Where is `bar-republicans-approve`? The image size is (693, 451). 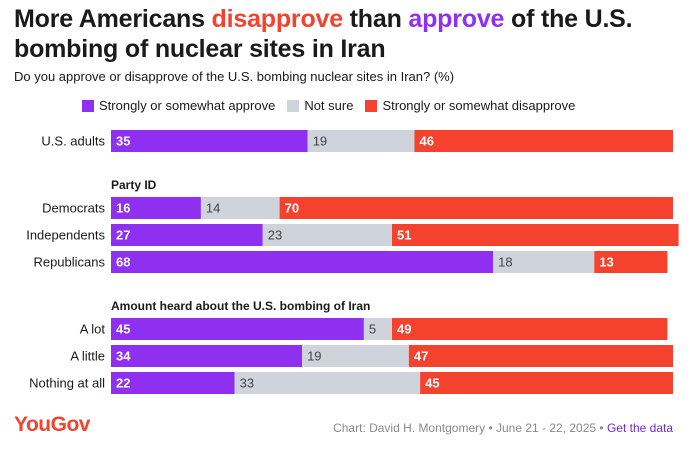 bar-republicans-approve is located at coordinates (302, 262).